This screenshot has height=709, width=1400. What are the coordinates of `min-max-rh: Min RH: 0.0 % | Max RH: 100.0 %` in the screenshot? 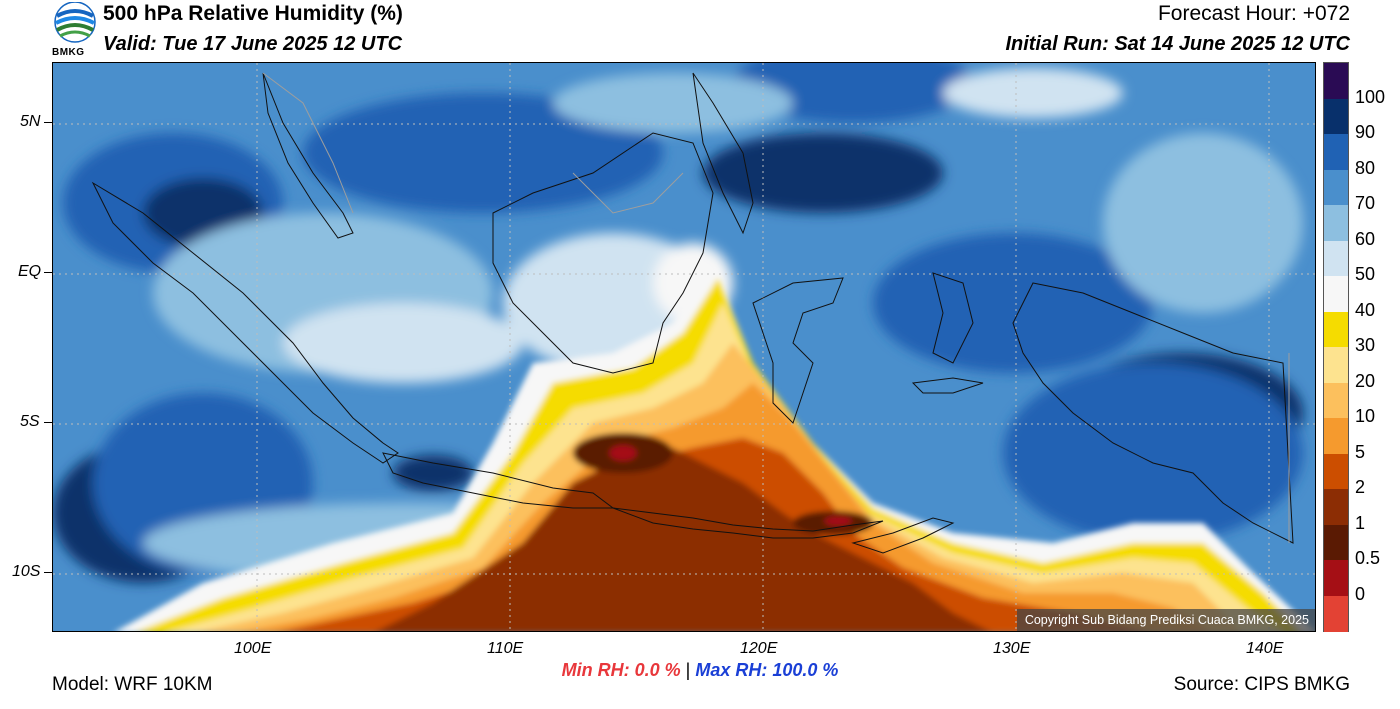 It's located at (700, 670).